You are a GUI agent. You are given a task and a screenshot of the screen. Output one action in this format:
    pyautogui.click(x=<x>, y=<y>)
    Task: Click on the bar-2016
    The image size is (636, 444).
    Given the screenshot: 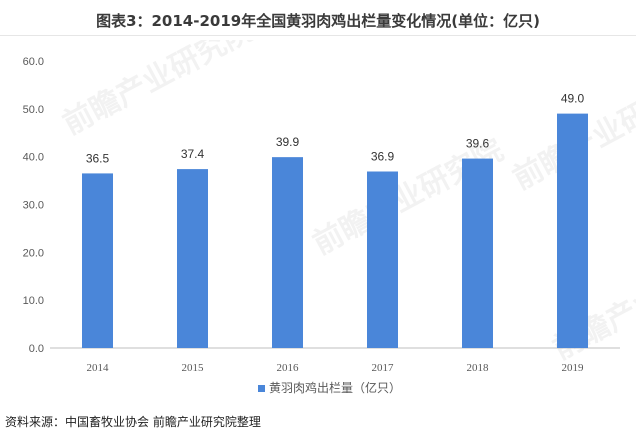 What is the action you would take?
    pyautogui.click(x=287, y=252)
    